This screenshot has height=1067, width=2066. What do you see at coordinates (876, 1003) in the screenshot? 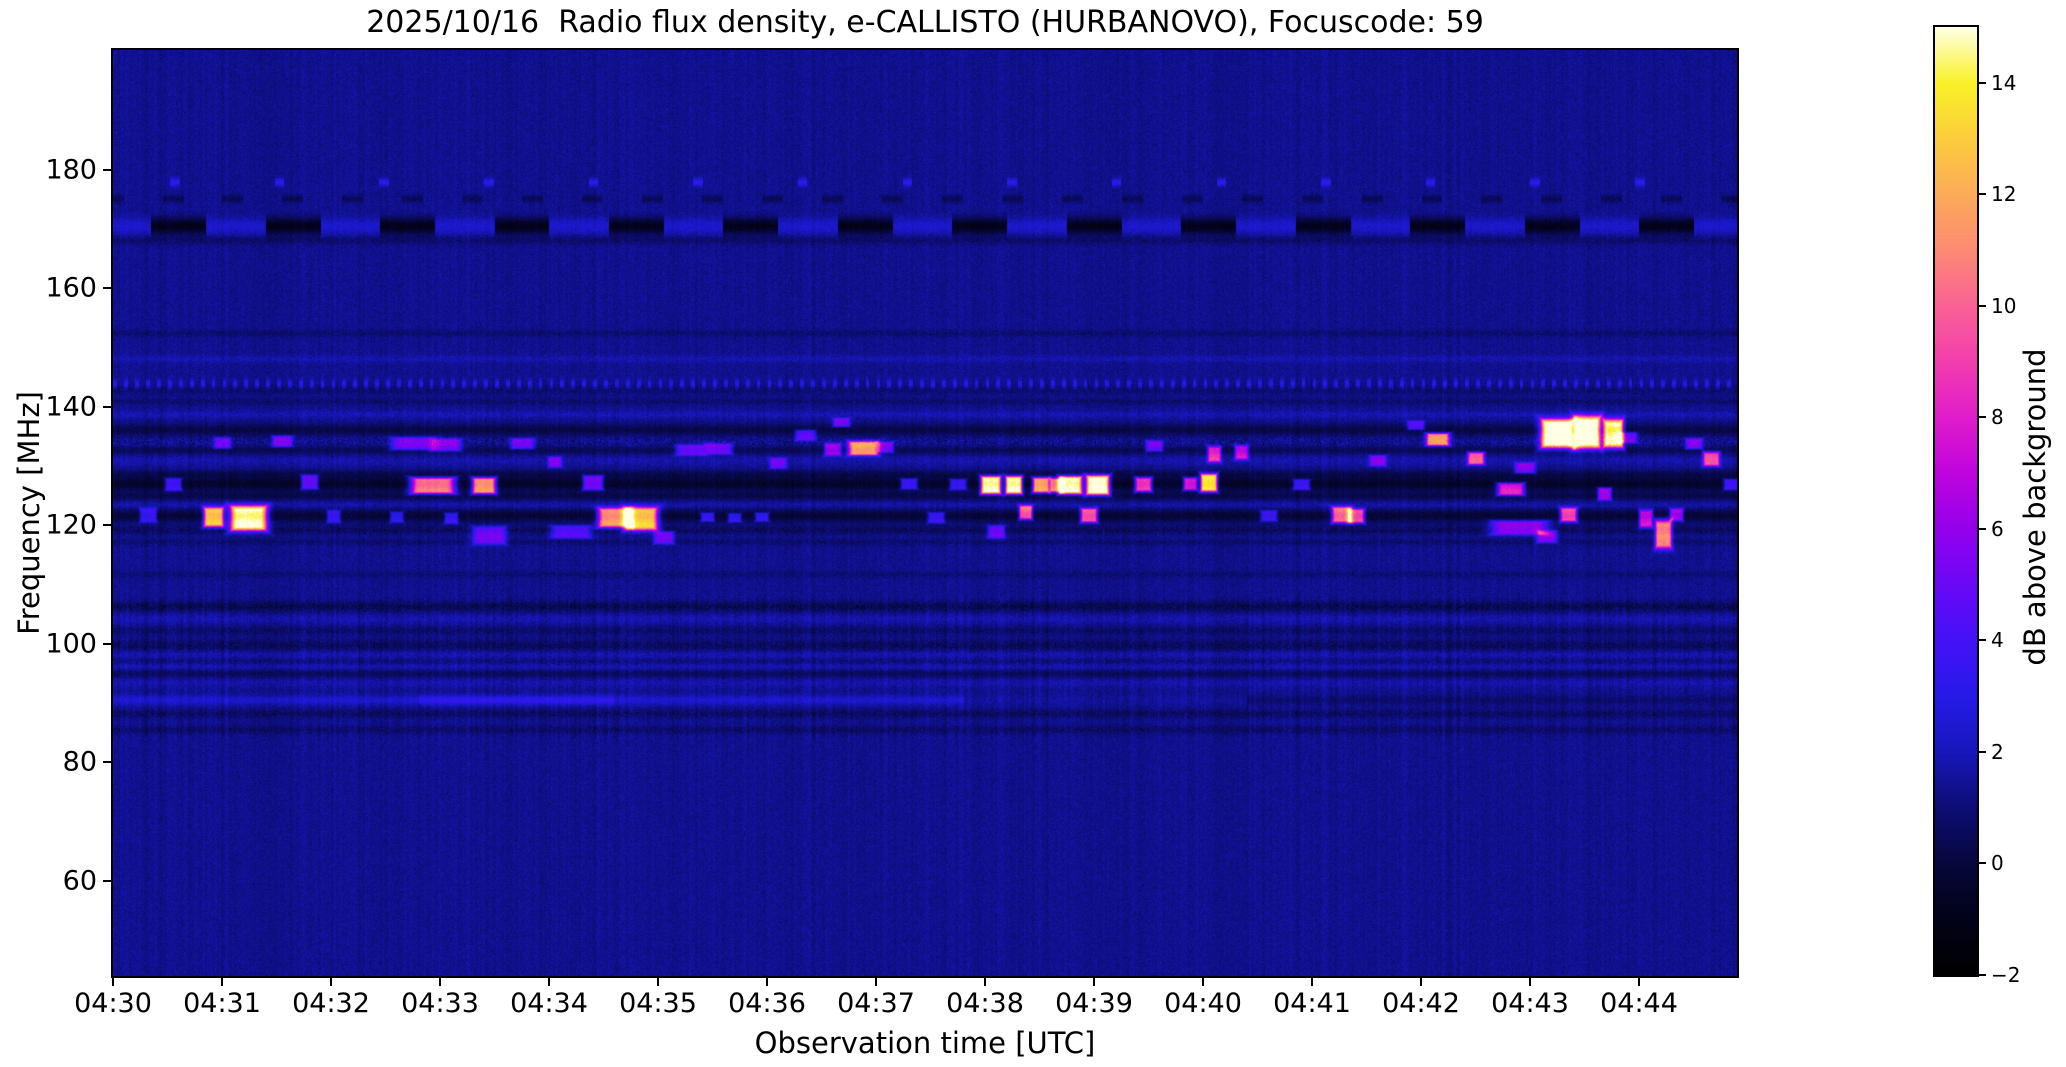
I see `x-tick-label: 04:37` at bounding box center [876, 1003].